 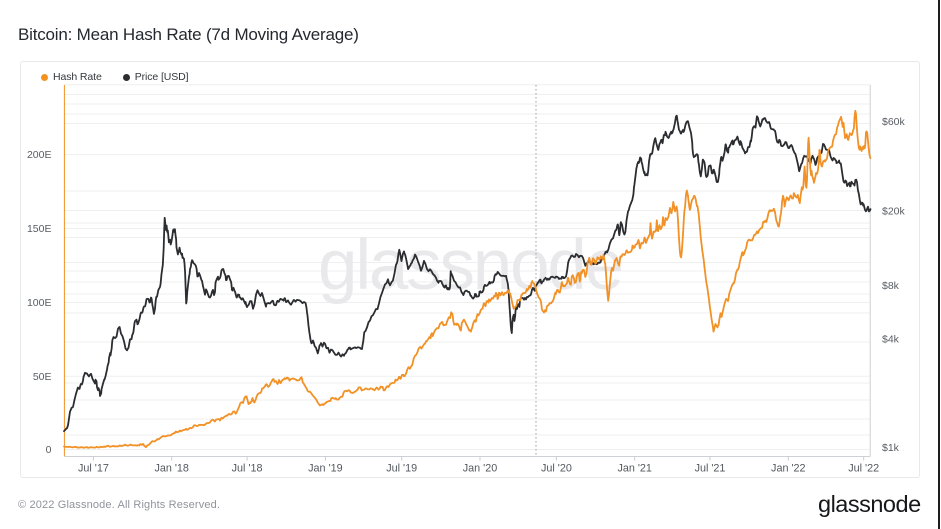 What do you see at coordinates (556, 469) in the screenshot?
I see `svg-text: Jul '20` at bounding box center [556, 469].